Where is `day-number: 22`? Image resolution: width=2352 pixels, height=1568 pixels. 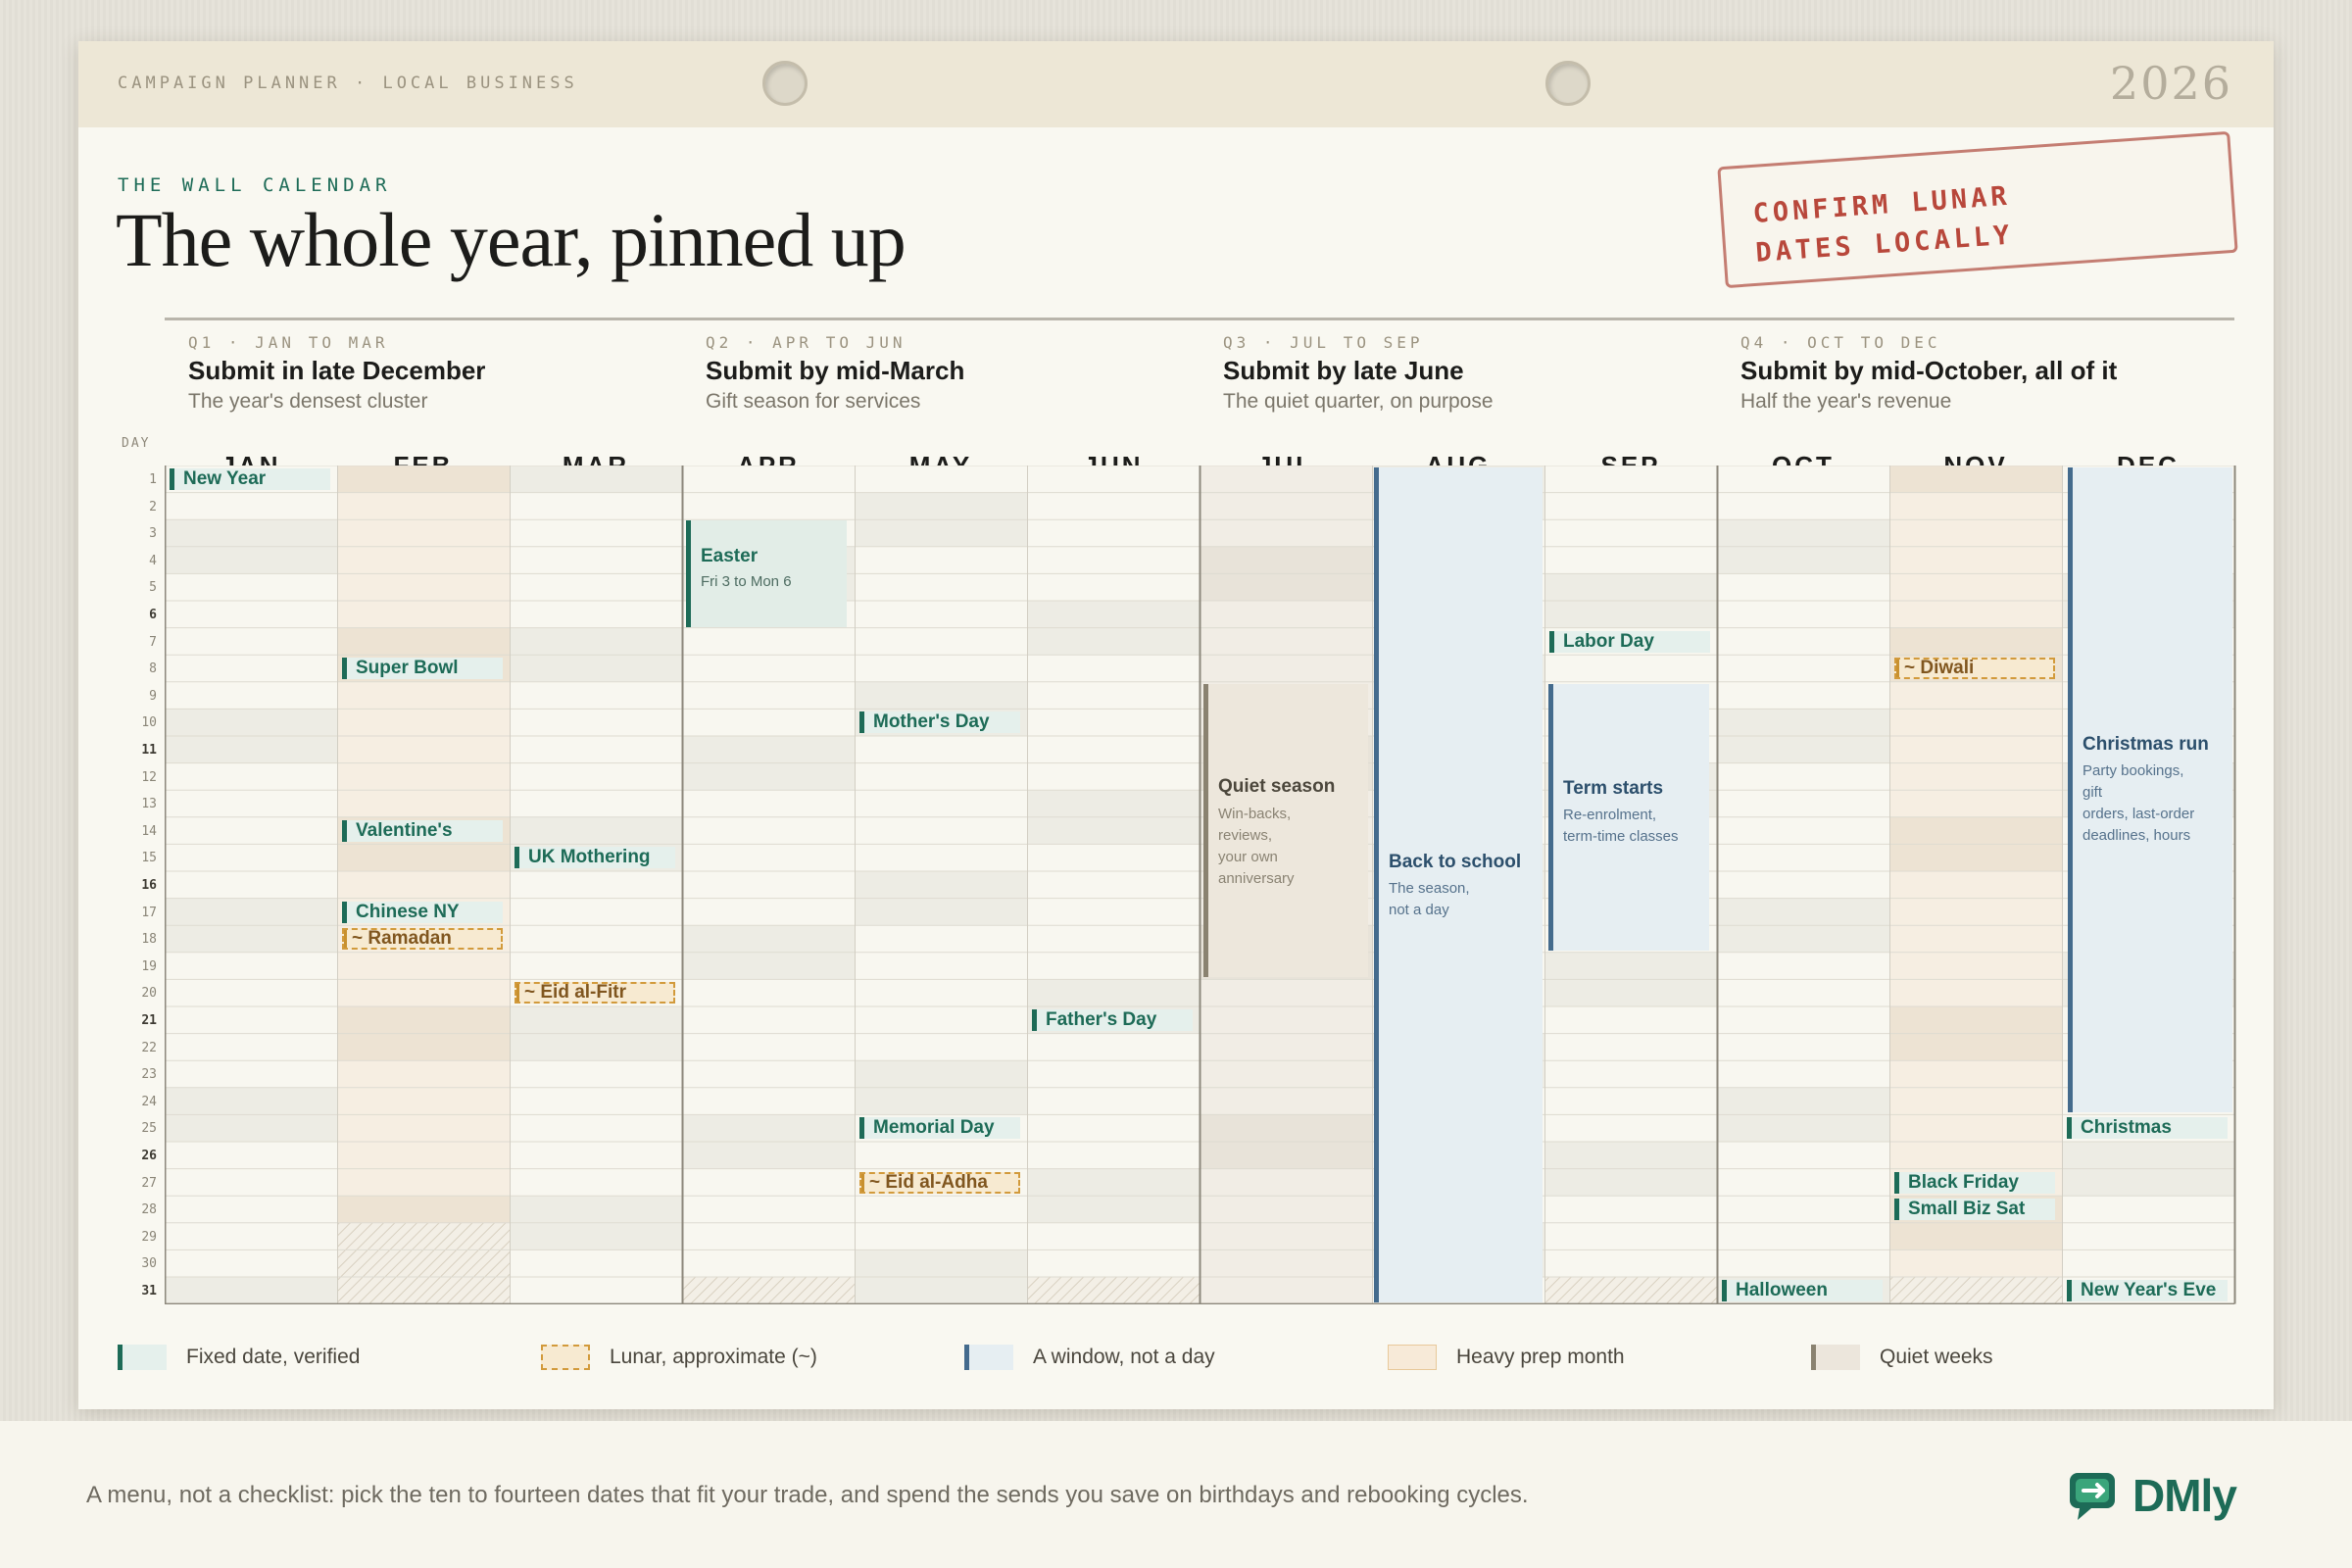 day-number: 22 is located at coordinates (149, 1047).